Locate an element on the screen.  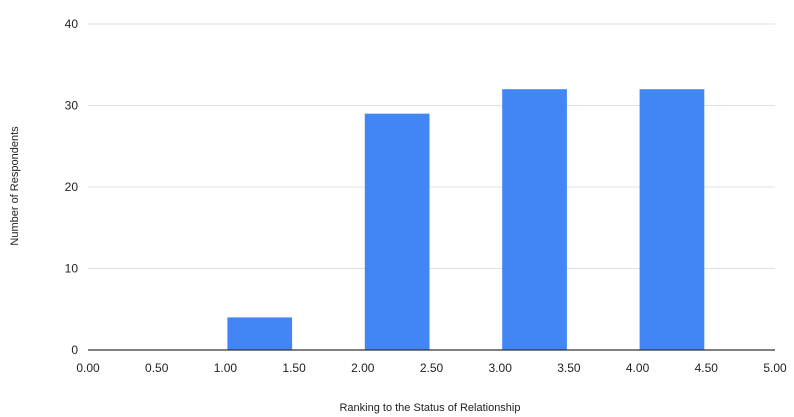
x-tick-label: 1.50 is located at coordinates (294, 368).